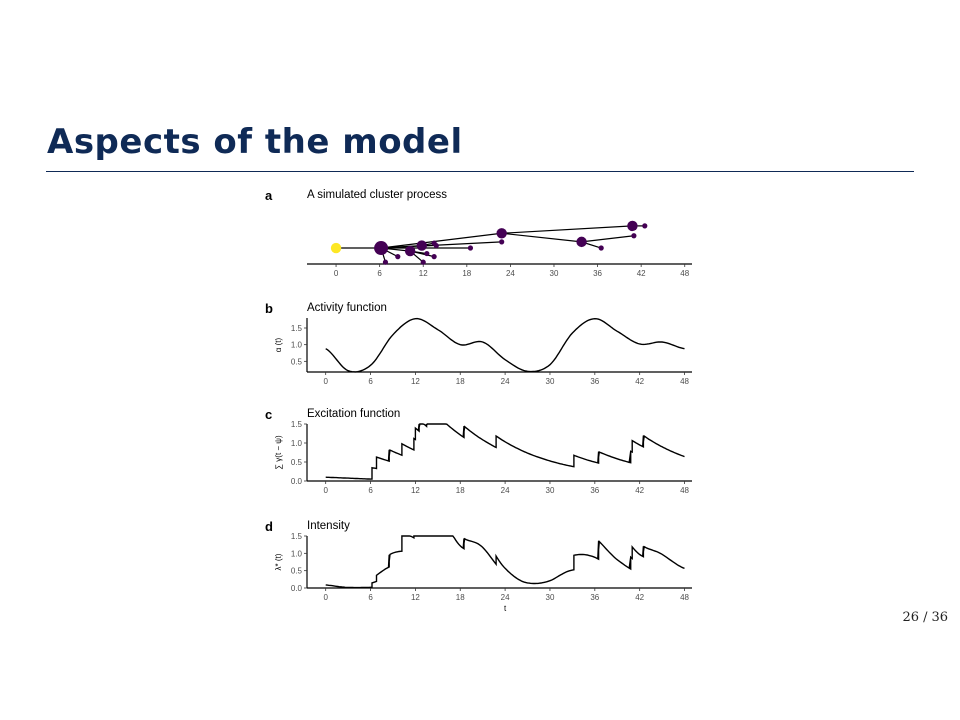 This screenshot has width=960, height=720. I want to click on slide-title: Aspects of the model, so click(255, 142).